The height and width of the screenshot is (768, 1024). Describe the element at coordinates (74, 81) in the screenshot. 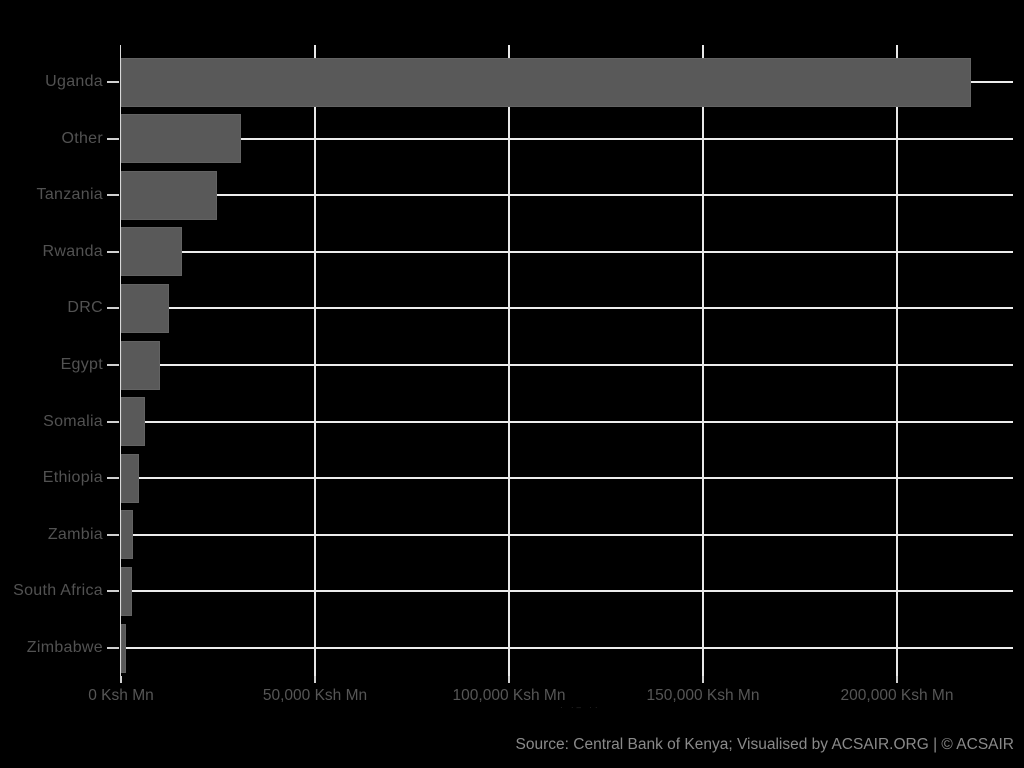

I see `y-axis-label: Uganda` at that location.